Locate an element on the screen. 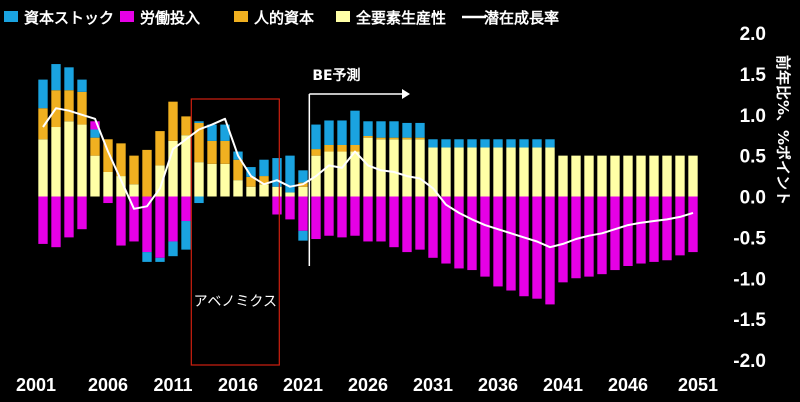  bar-labor-2041 is located at coordinates (563, 239).